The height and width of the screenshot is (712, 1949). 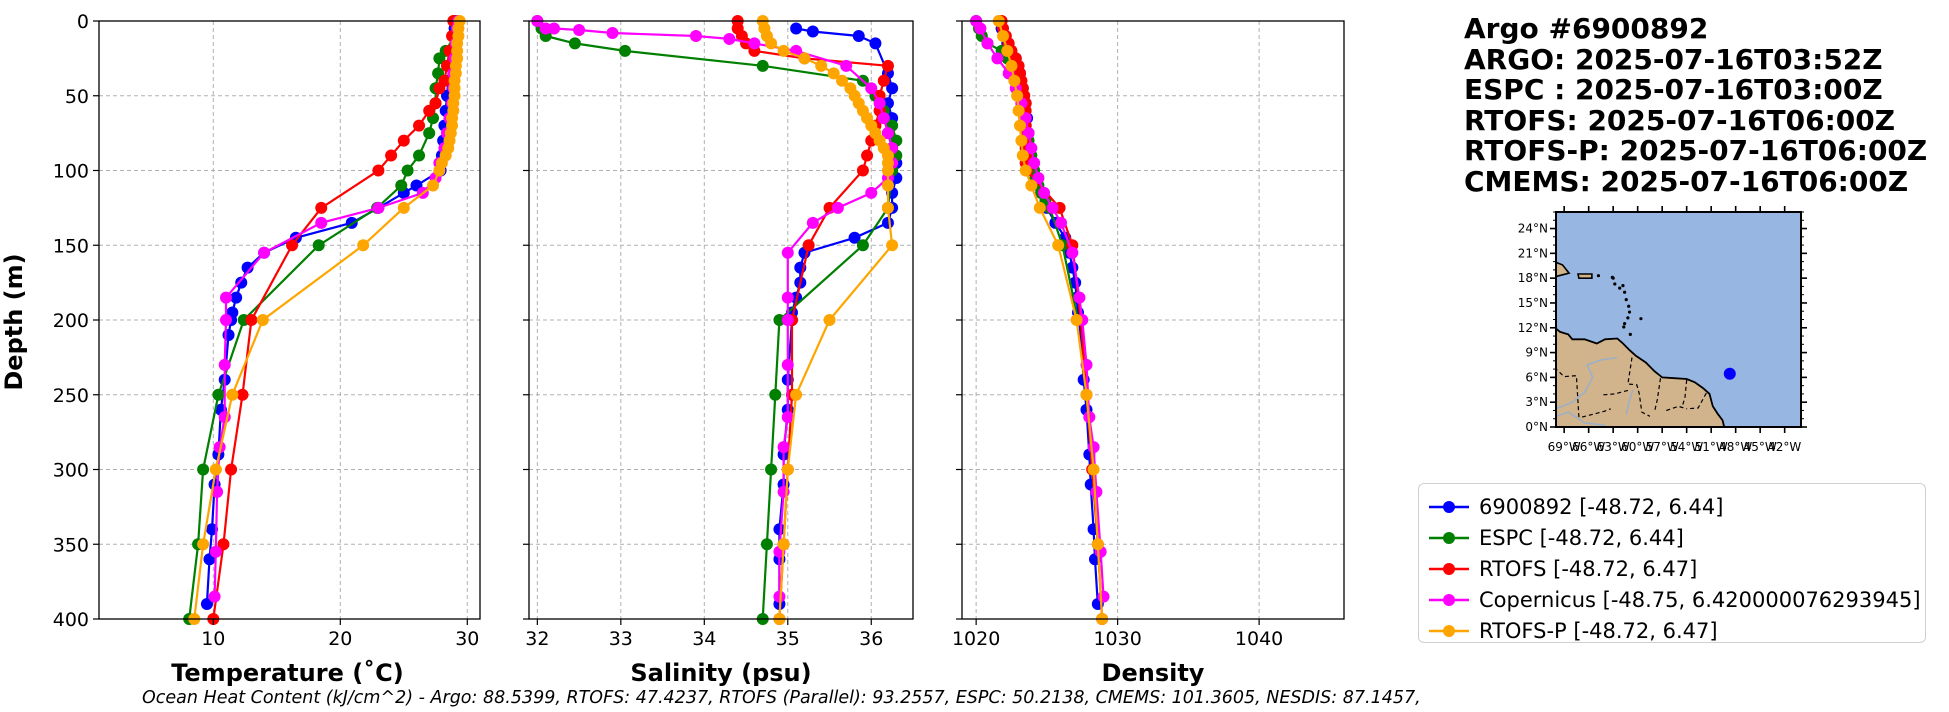 What do you see at coordinates (1588, 569) in the screenshot?
I see `legend-label-rtofs: RTOFS [-48.72, 6.47]` at bounding box center [1588, 569].